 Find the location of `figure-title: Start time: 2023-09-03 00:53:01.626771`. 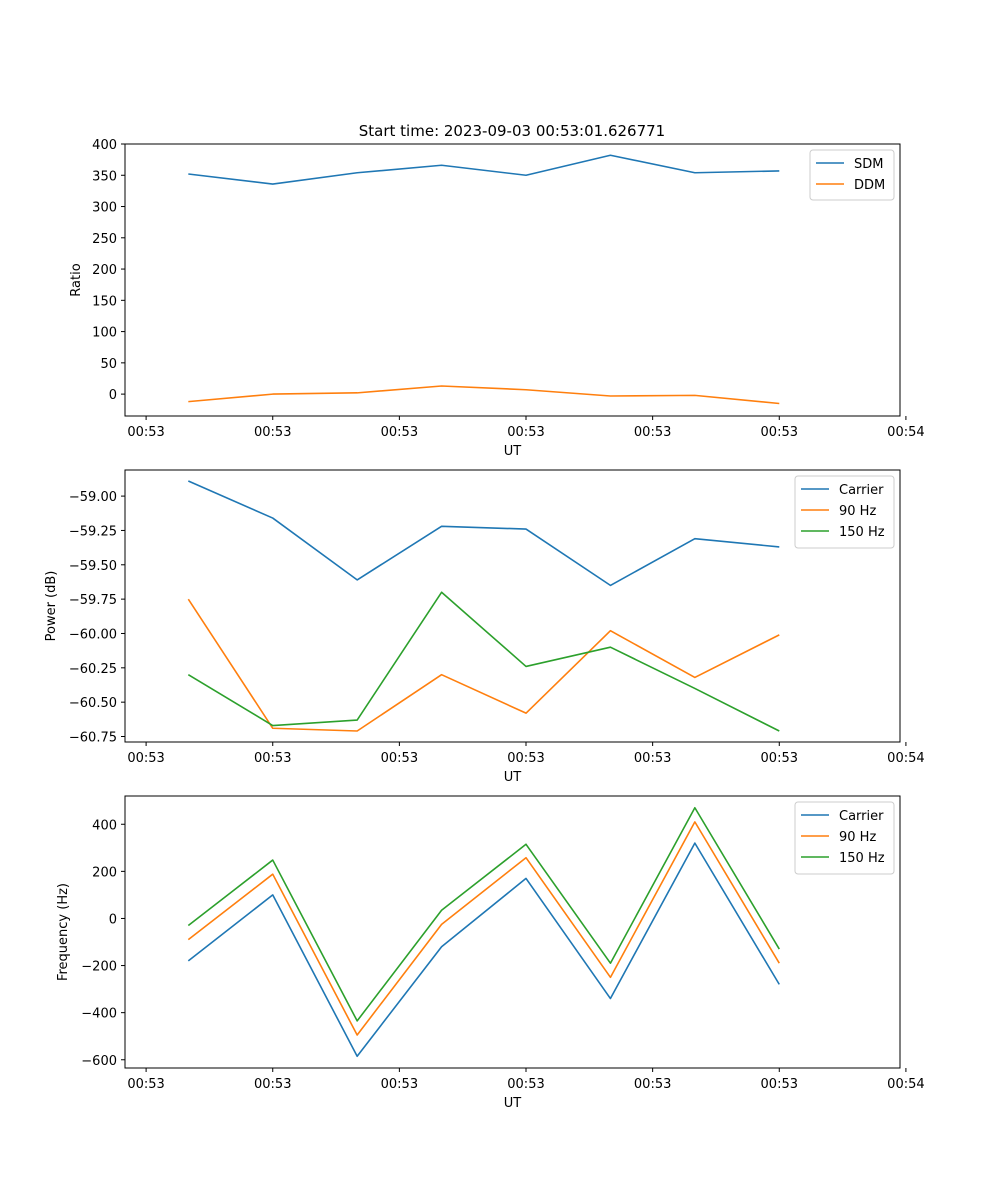

figure-title: Start time: 2023-09-03 00:53:01.626771 is located at coordinates (512, 131).